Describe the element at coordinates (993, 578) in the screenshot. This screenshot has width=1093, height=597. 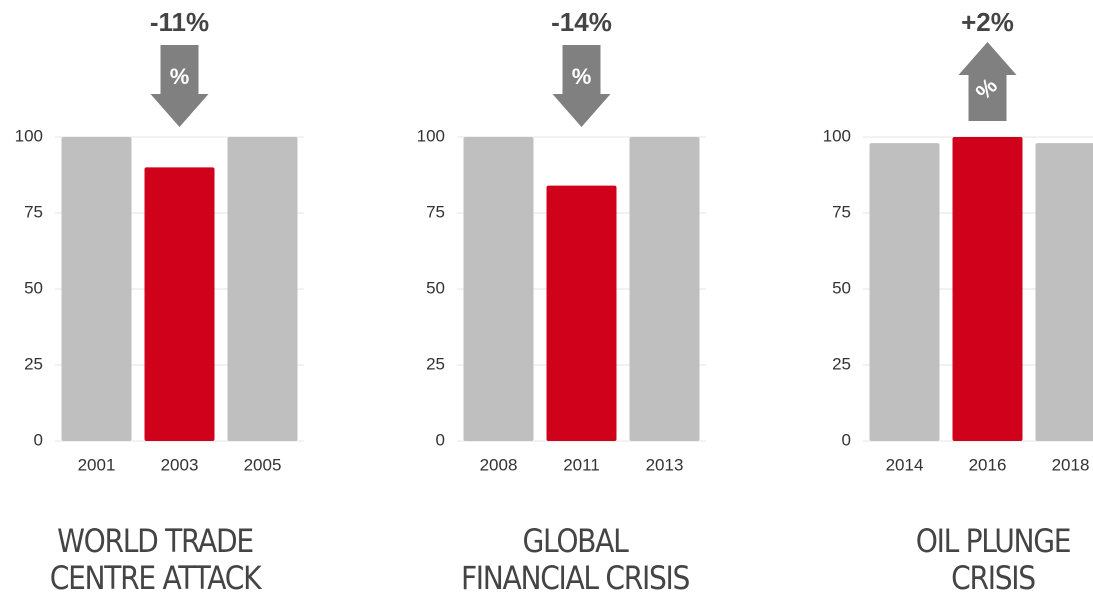
I see `chart-title: CRISIS` at that location.